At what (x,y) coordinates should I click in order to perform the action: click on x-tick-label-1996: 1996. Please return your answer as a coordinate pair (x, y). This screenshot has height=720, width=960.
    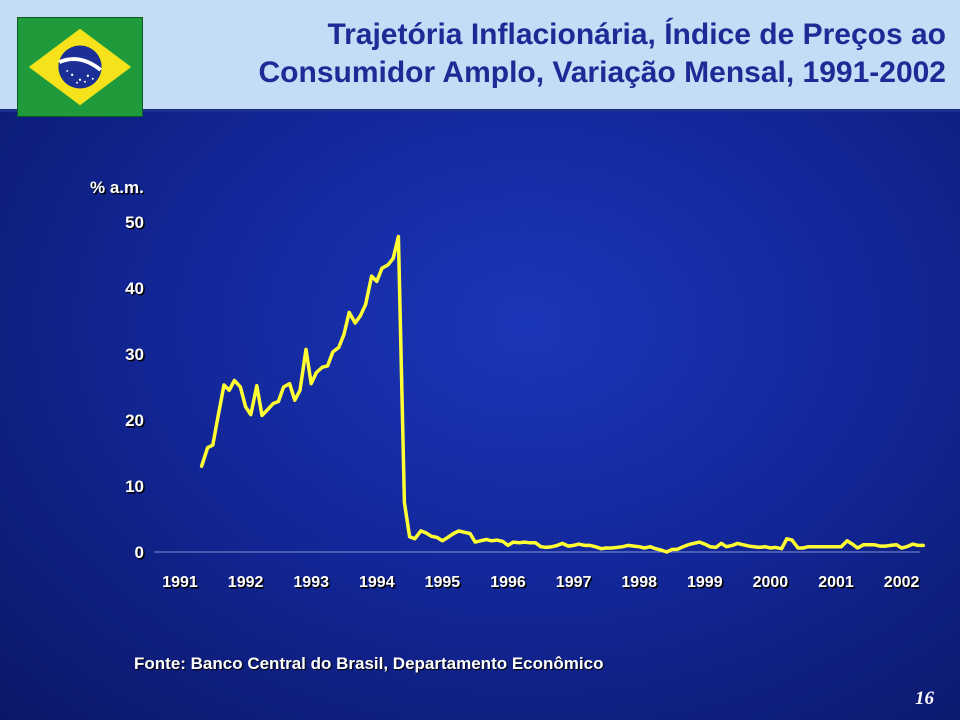
    Looking at the image, I should click on (508, 582).